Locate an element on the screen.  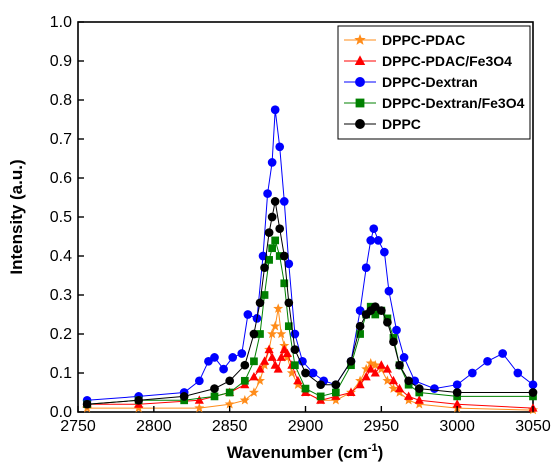
y-tick-label: 0.8 is located at coordinates (61, 100).